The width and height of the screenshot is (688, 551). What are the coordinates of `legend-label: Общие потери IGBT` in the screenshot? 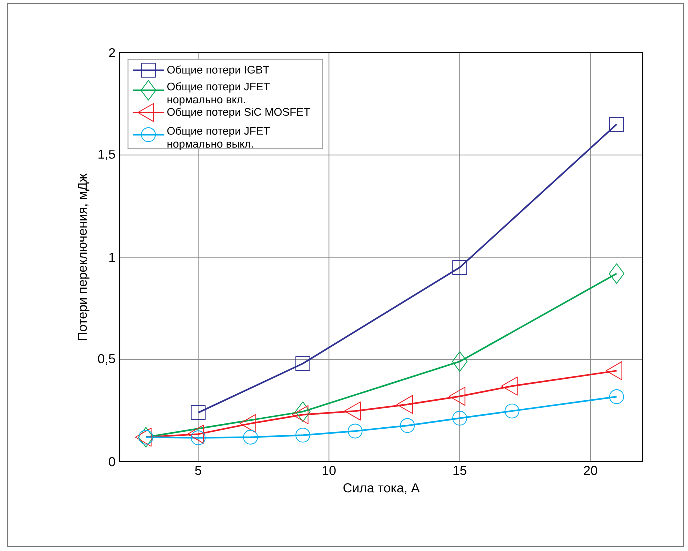 It's located at (219, 71).